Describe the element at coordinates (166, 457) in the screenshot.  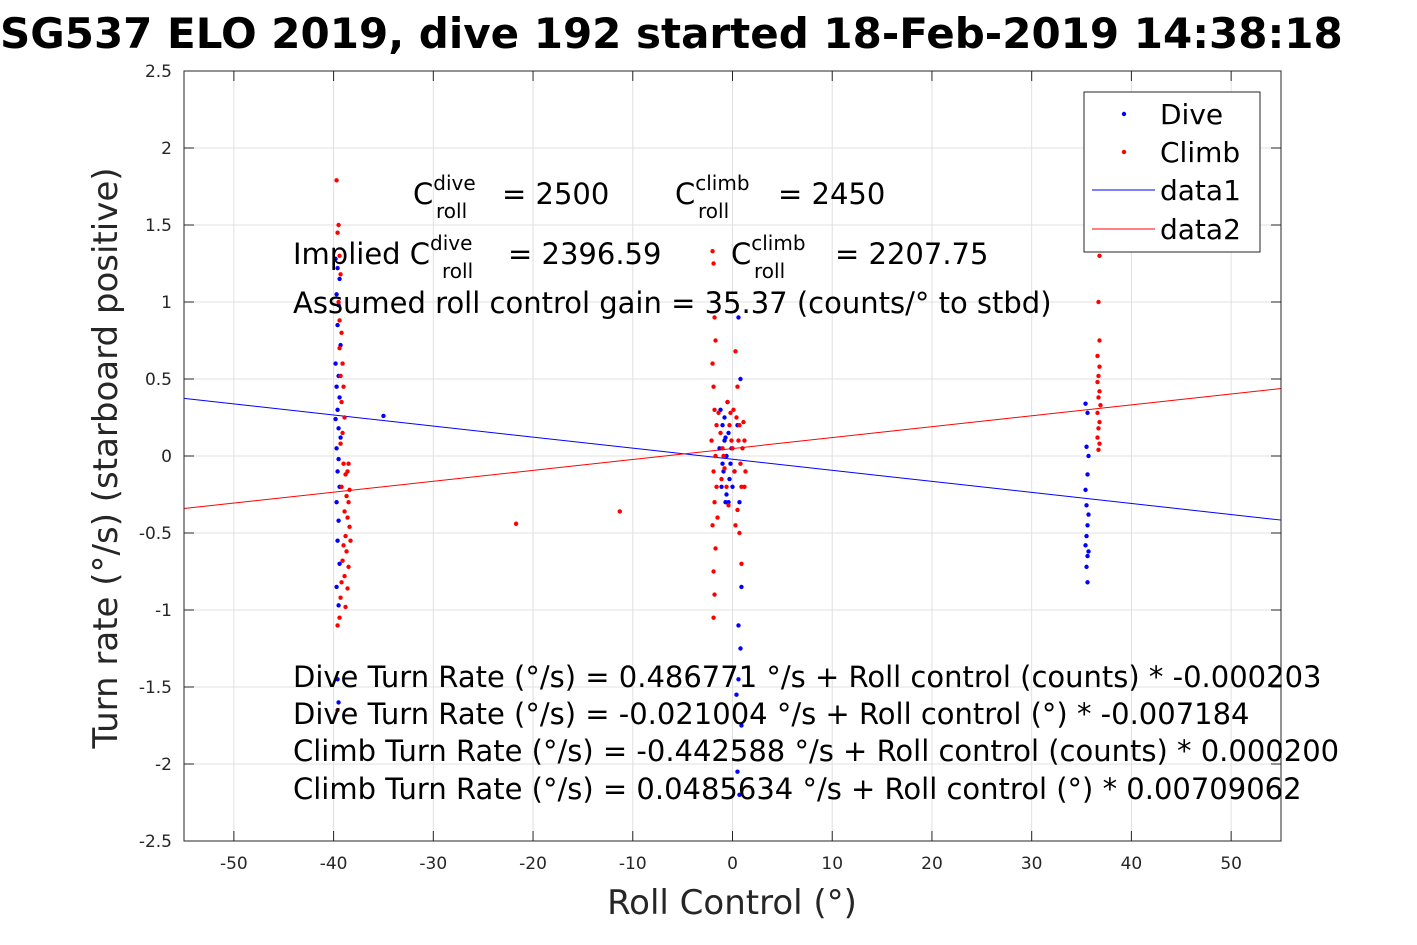
I see `y-tick-label: 0` at that location.